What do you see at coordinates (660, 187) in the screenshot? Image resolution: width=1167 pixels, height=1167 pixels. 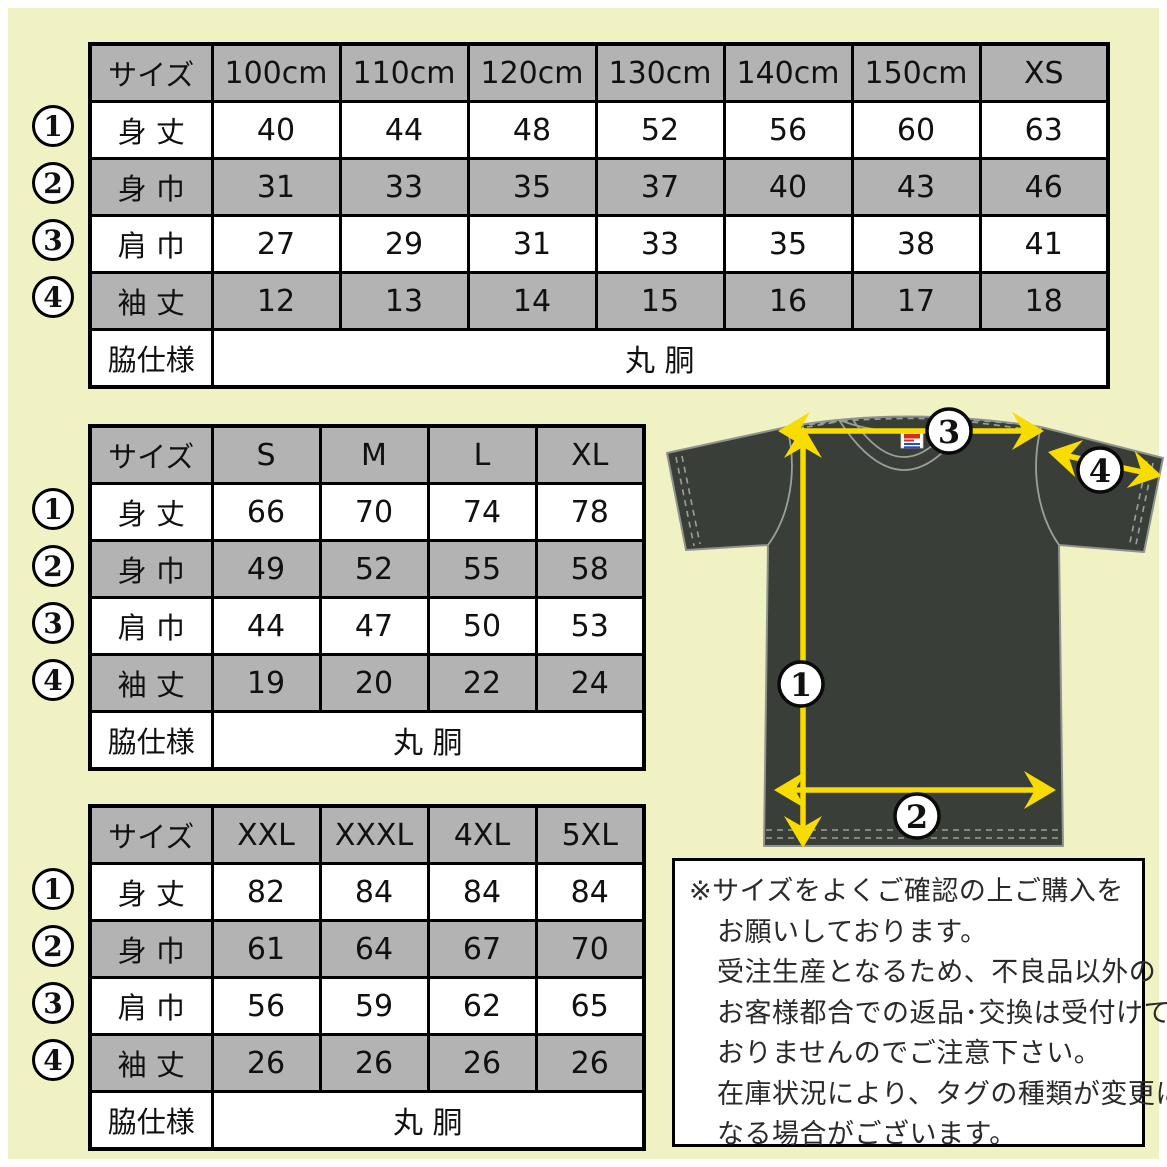 I see `size-value-cell: 37` at bounding box center [660, 187].